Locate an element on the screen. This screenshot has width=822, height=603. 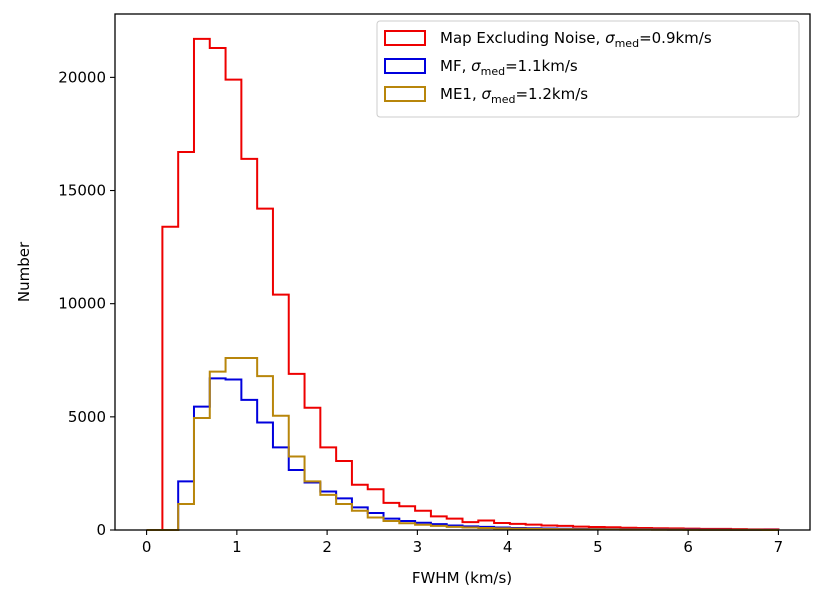
y-axis-ticks: 0 5000 10000 15000 20000 is located at coordinates (86, 303).